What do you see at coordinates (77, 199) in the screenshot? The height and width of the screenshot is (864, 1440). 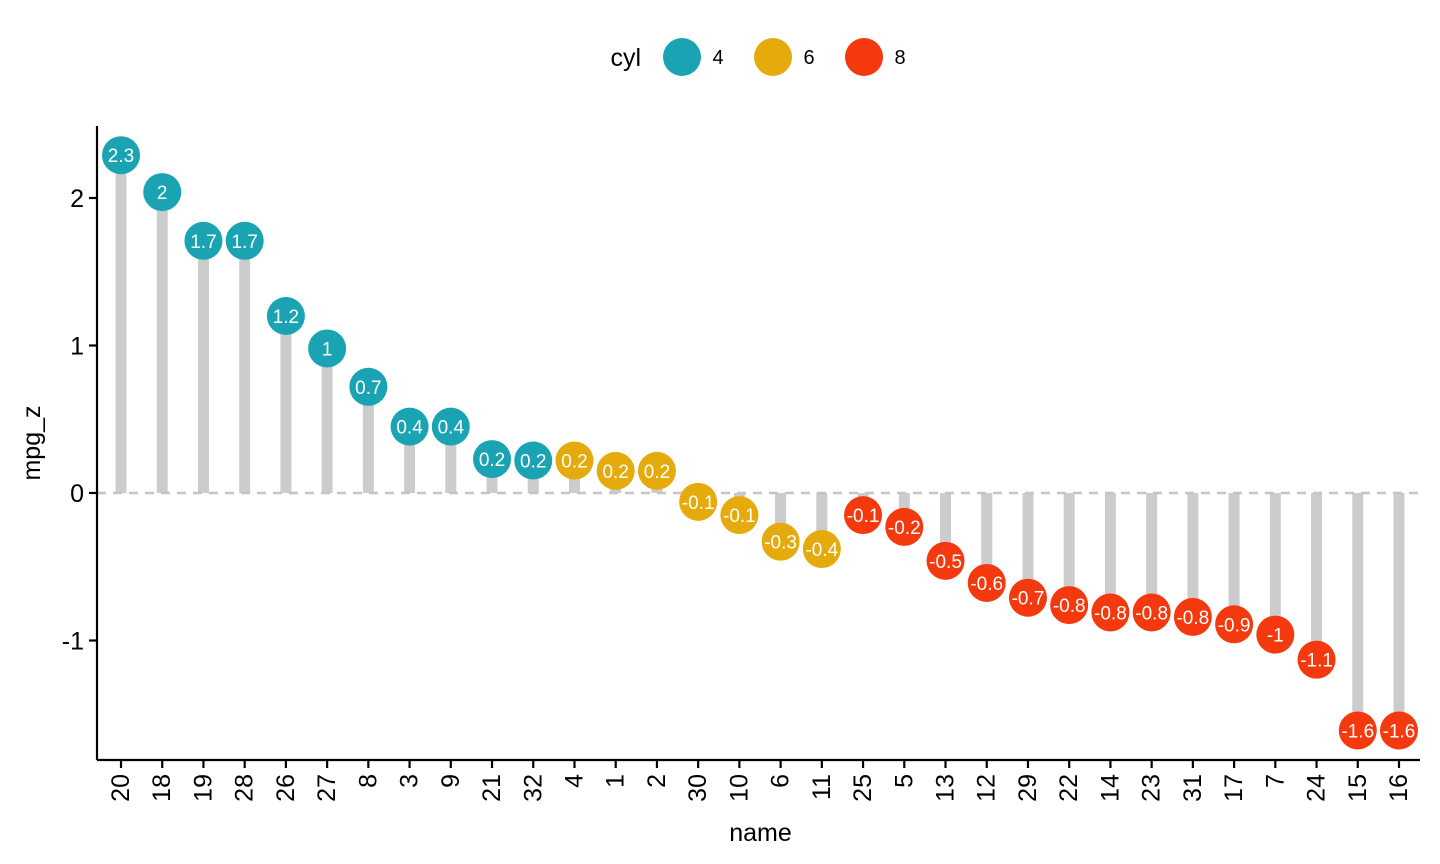 I see `y-tick-label-2: 2` at bounding box center [77, 199].